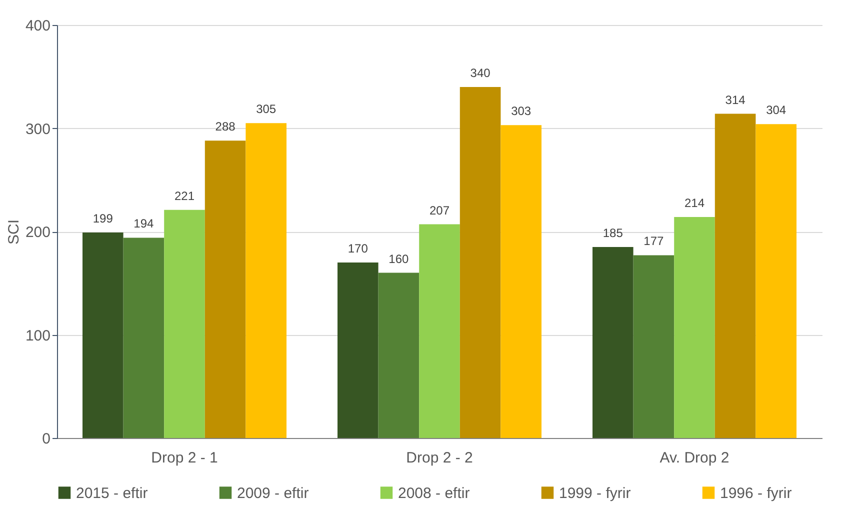 The image size is (860, 513). I want to click on data-label: 303, so click(521, 111).